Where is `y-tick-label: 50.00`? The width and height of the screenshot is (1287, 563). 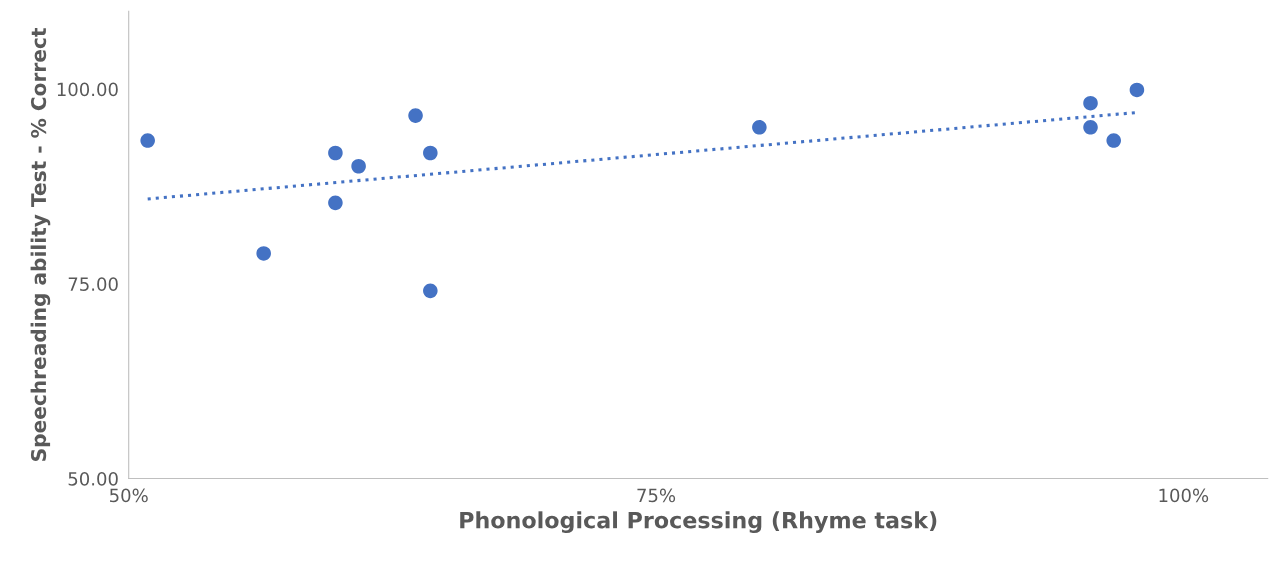
y-tick-label: 50.00 is located at coordinates (93, 479).